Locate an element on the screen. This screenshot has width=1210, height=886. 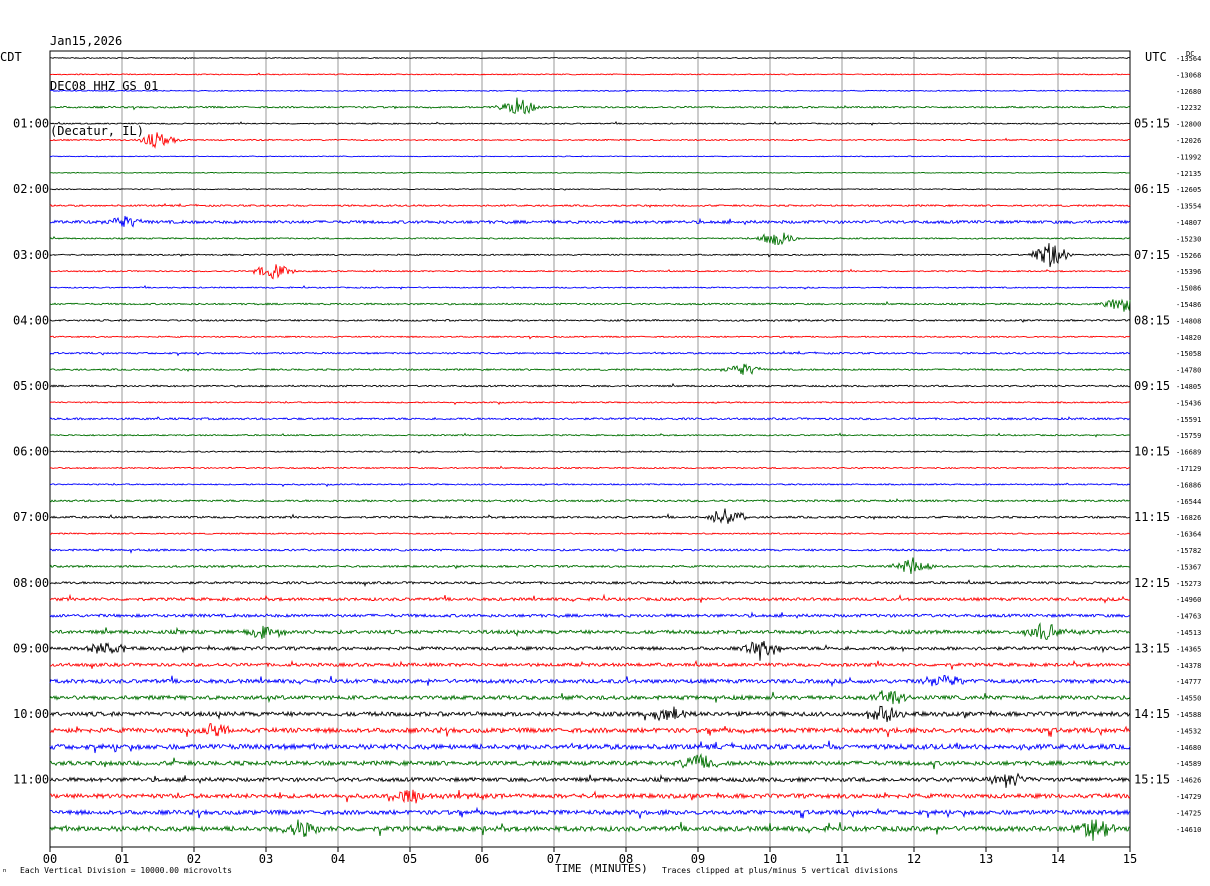
trace-offset-label-12: -15230 is located at coordinates (1188, 239).